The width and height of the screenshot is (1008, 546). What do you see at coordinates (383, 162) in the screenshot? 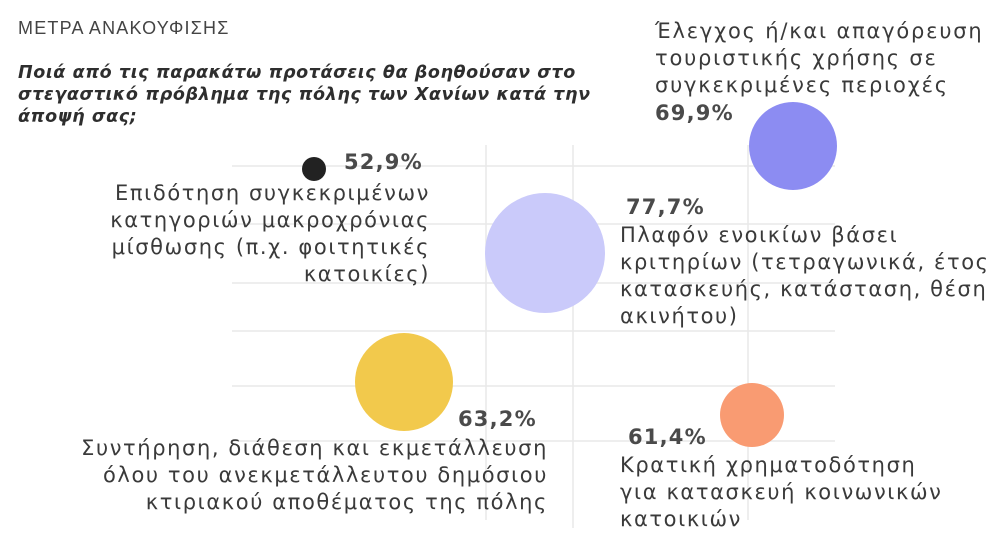
I see `value-long-lease-subsidy: 52,9%` at bounding box center [383, 162].